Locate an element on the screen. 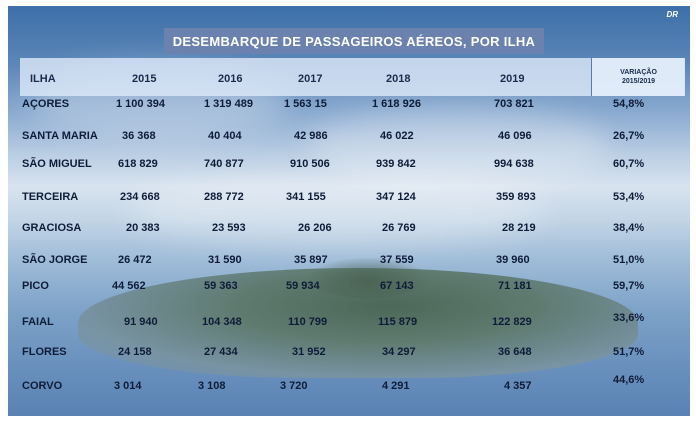  cell-2019: 28 219 is located at coordinates (519, 228).